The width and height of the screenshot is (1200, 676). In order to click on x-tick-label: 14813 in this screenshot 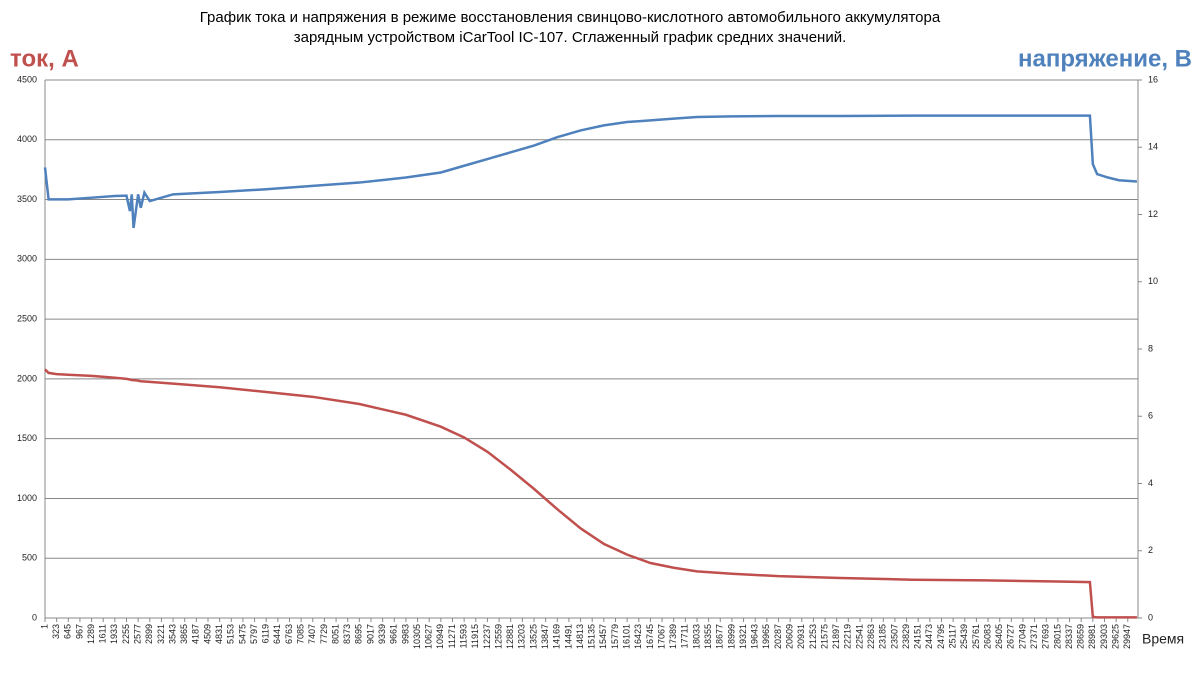, I will do `click(580, 636)`.